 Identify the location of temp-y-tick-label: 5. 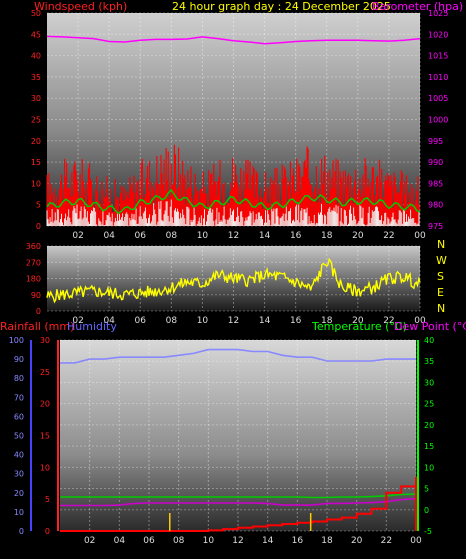
(426, 489).